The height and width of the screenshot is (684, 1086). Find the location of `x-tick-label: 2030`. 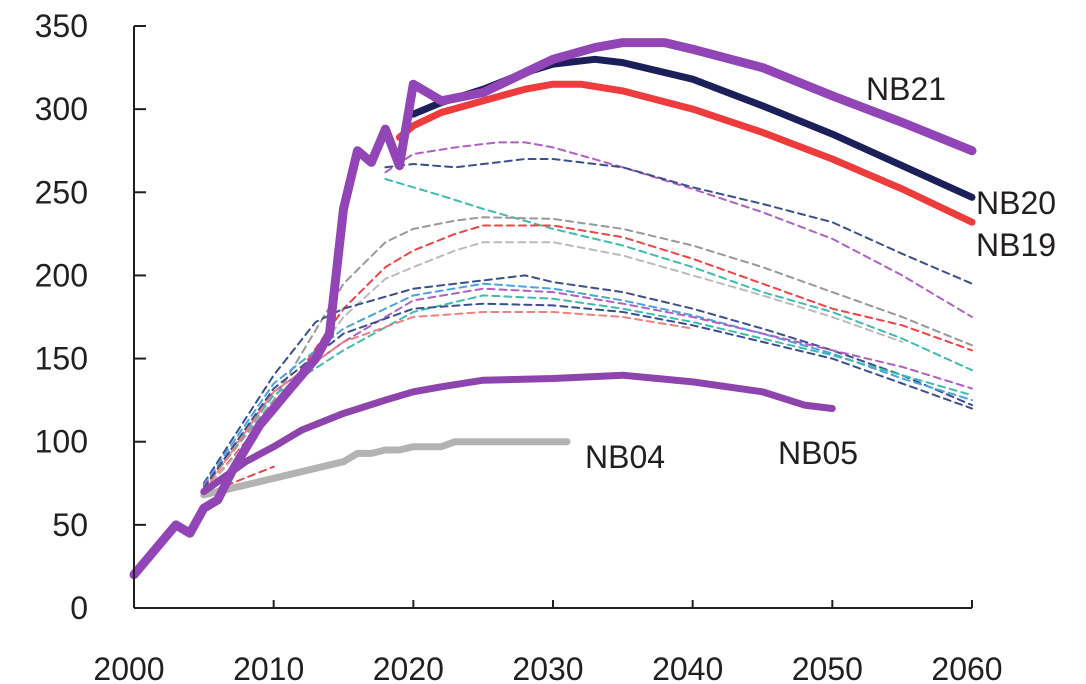

x-tick-label: 2030 is located at coordinates (547, 667).